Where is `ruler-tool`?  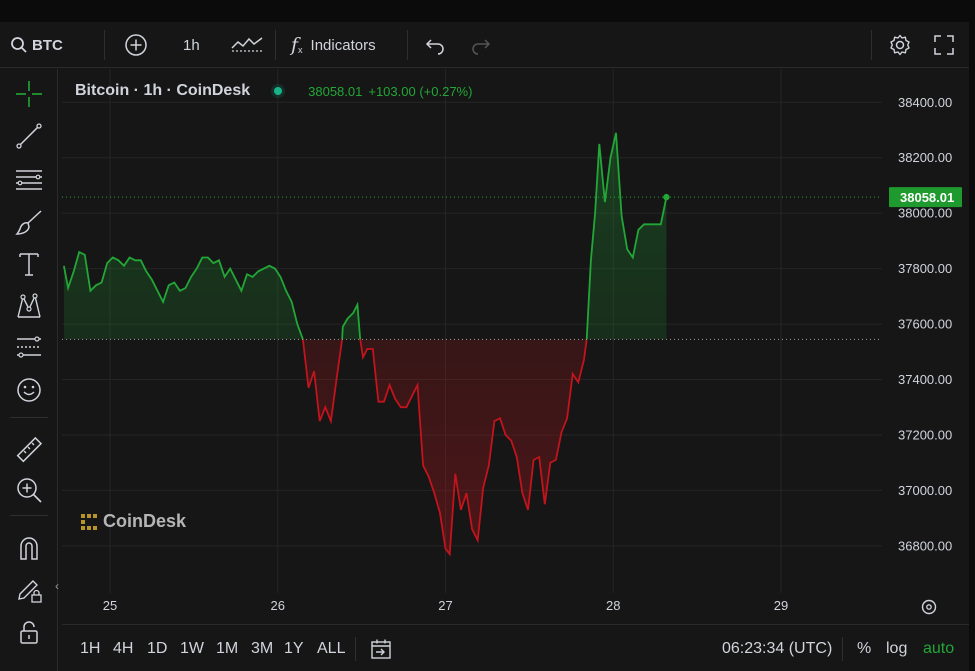 ruler-tool is located at coordinates (29, 450).